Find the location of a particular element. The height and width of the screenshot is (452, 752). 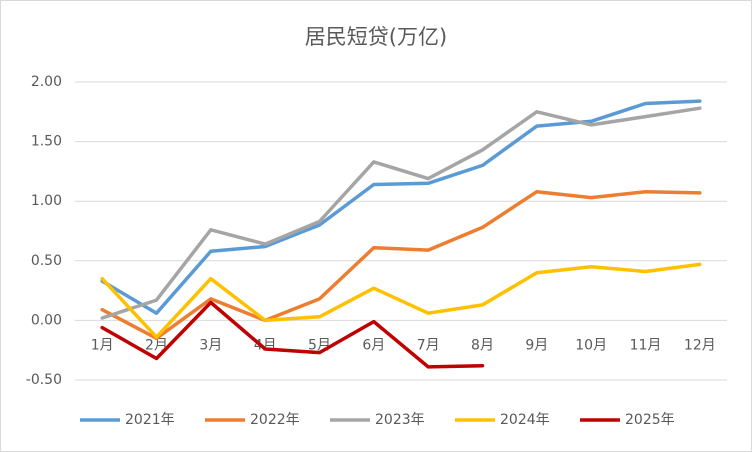

x-tick-label: 2月 is located at coordinates (156, 345).